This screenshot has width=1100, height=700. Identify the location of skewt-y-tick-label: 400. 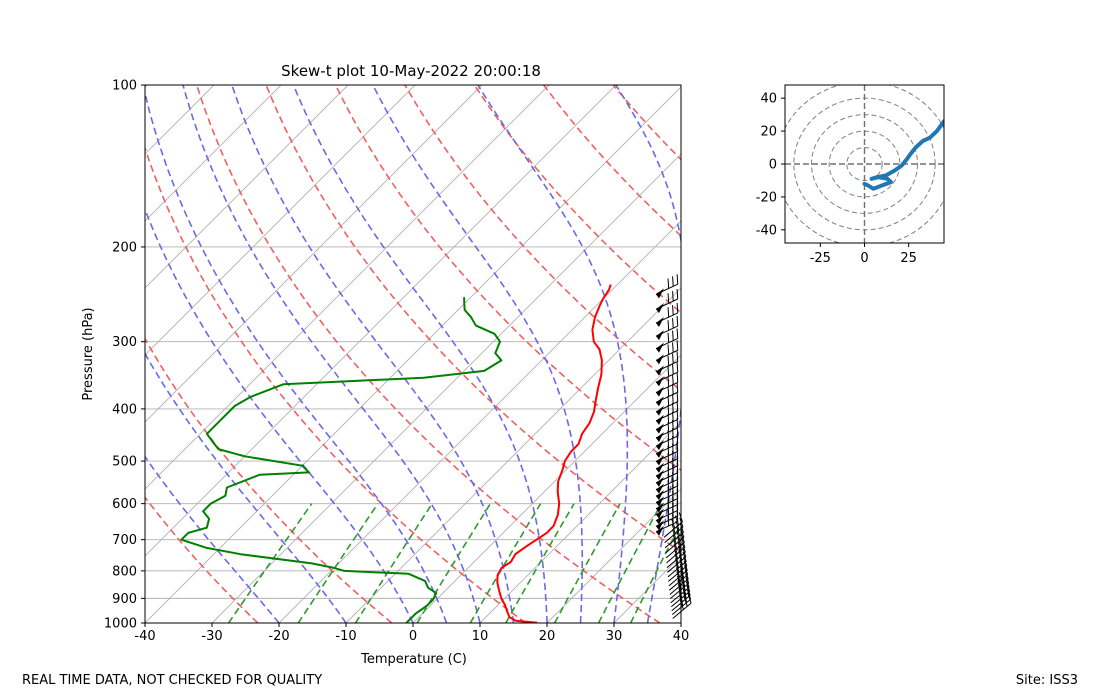
(124, 409).